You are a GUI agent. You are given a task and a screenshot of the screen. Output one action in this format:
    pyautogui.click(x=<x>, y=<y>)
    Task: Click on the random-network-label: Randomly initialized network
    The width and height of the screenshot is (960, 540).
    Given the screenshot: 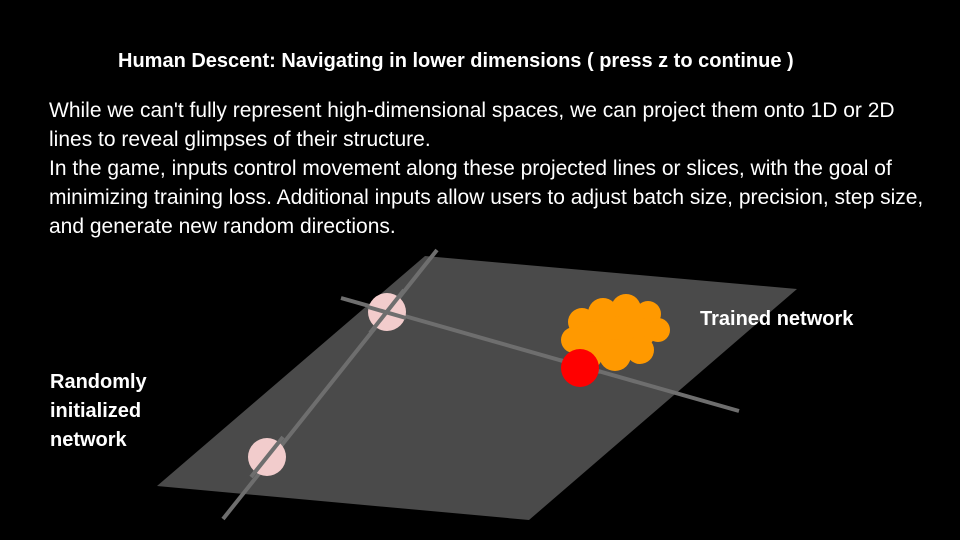 What is the action you would take?
    pyautogui.click(x=120, y=411)
    